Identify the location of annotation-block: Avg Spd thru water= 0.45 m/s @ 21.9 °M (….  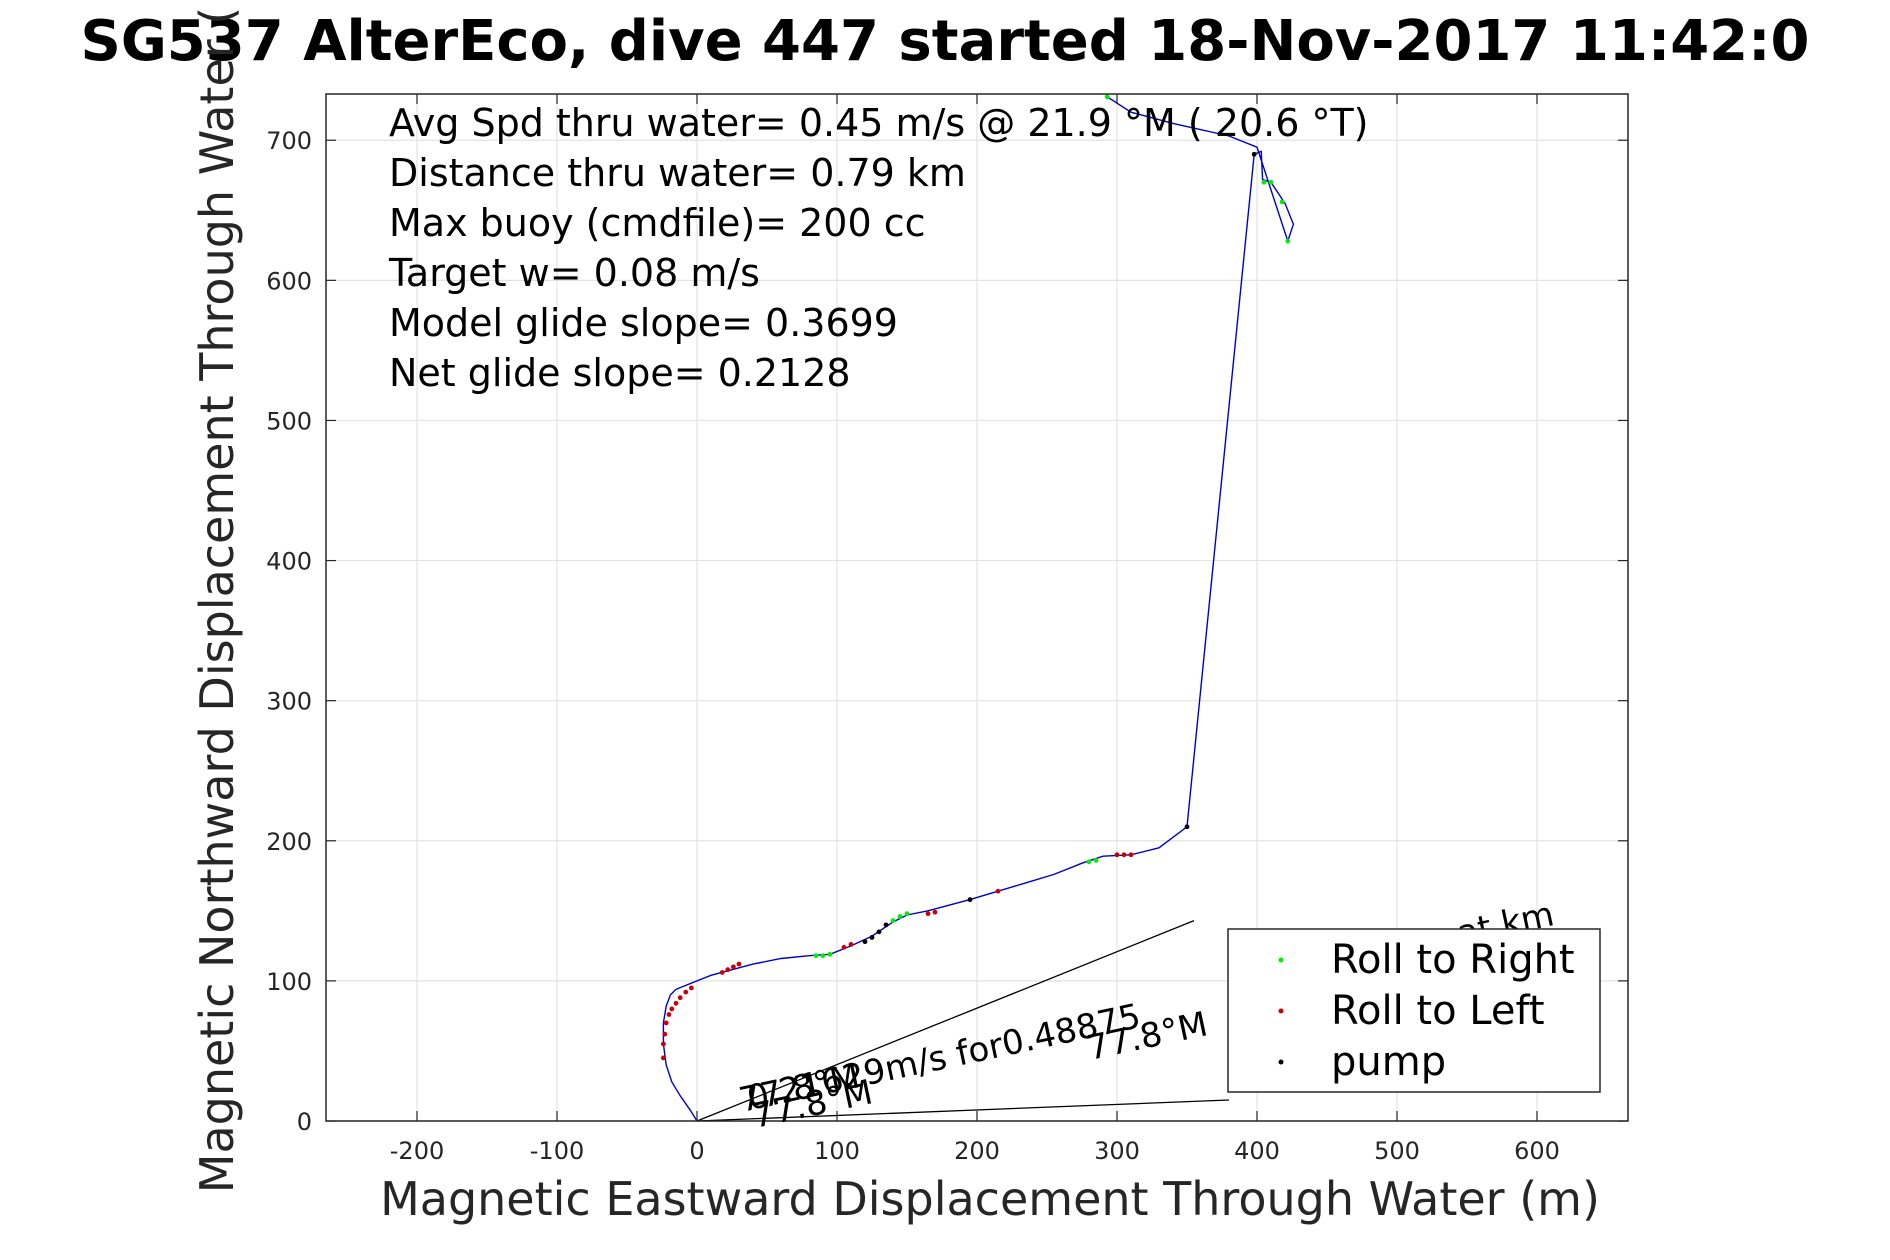
(878, 248).